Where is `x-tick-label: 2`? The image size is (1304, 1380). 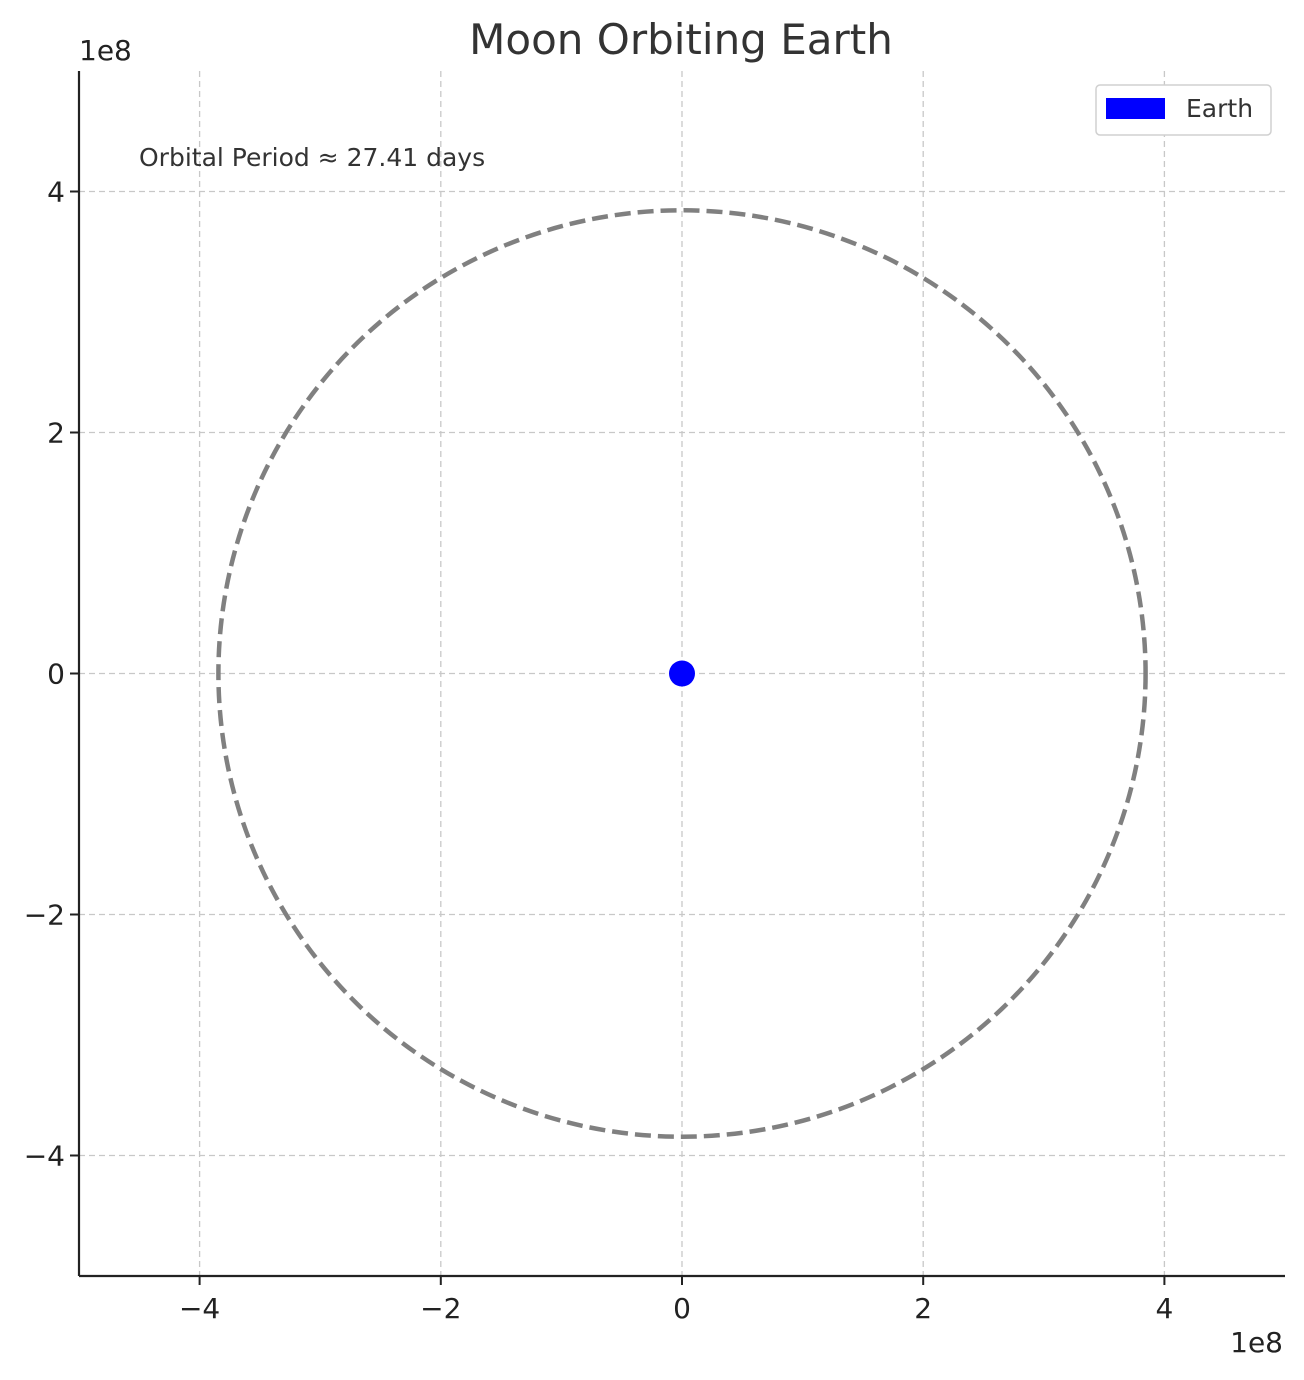
x-tick-label: 2 is located at coordinates (923, 1308).